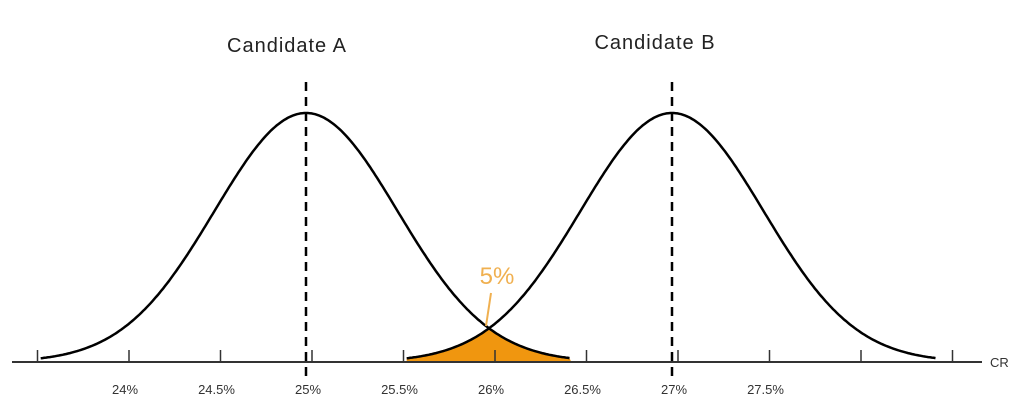  Describe the element at coordinates (308, 389) in the screenshot. I see `x-tick-label: 25%` at that location.